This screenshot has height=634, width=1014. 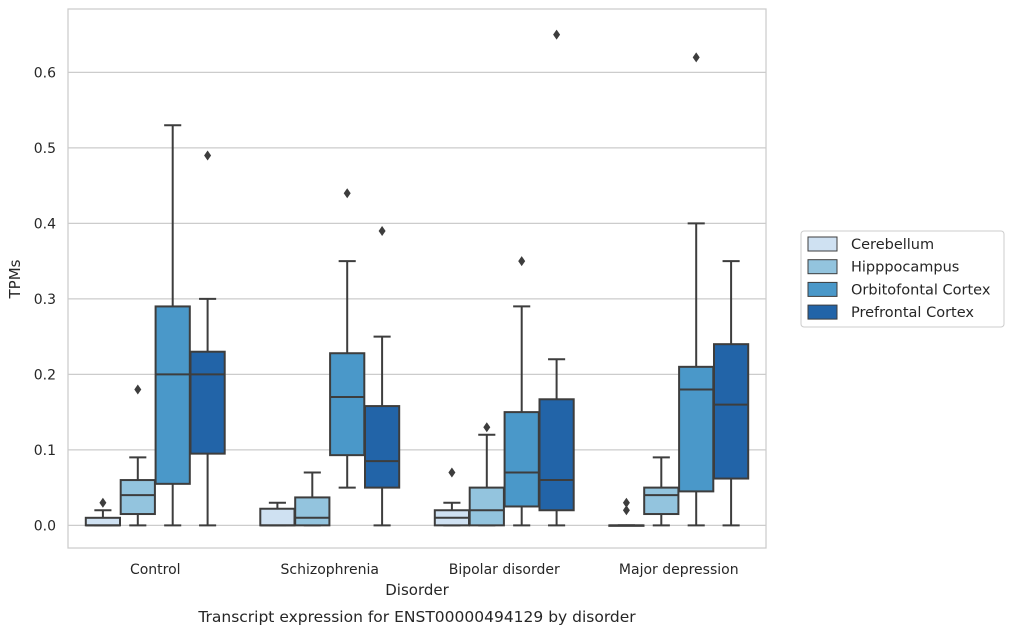 I want to click on legend-label: Hipppocampus, so click(x=905, y=268).